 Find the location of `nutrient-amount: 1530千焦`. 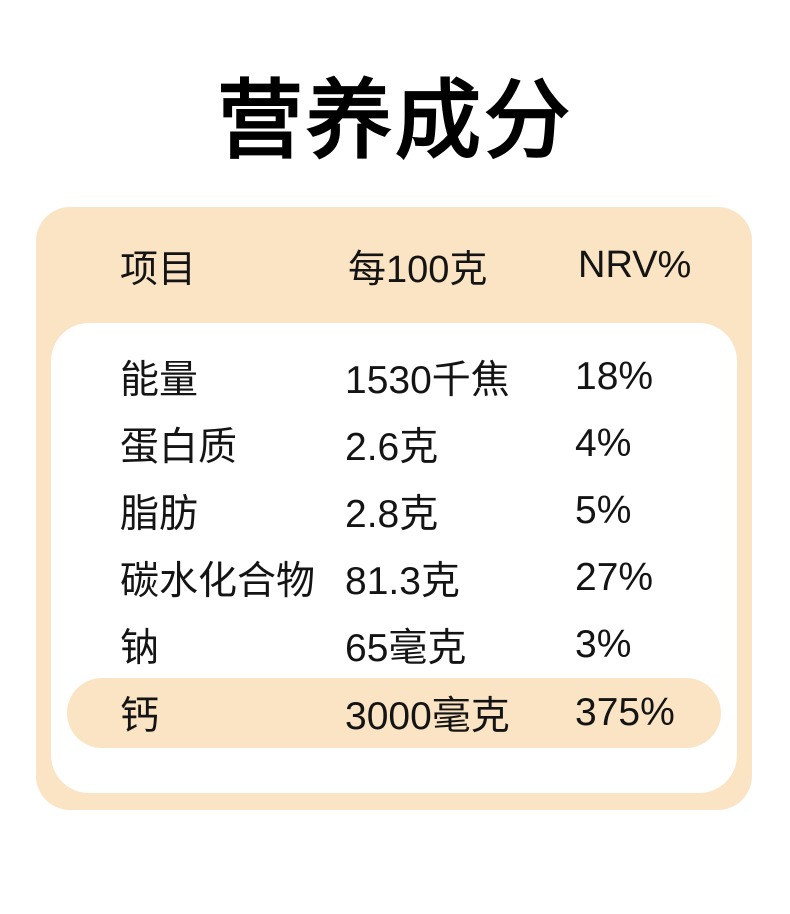

nutrient-amount: 1530千焦 is located at coordinates (427, 380).